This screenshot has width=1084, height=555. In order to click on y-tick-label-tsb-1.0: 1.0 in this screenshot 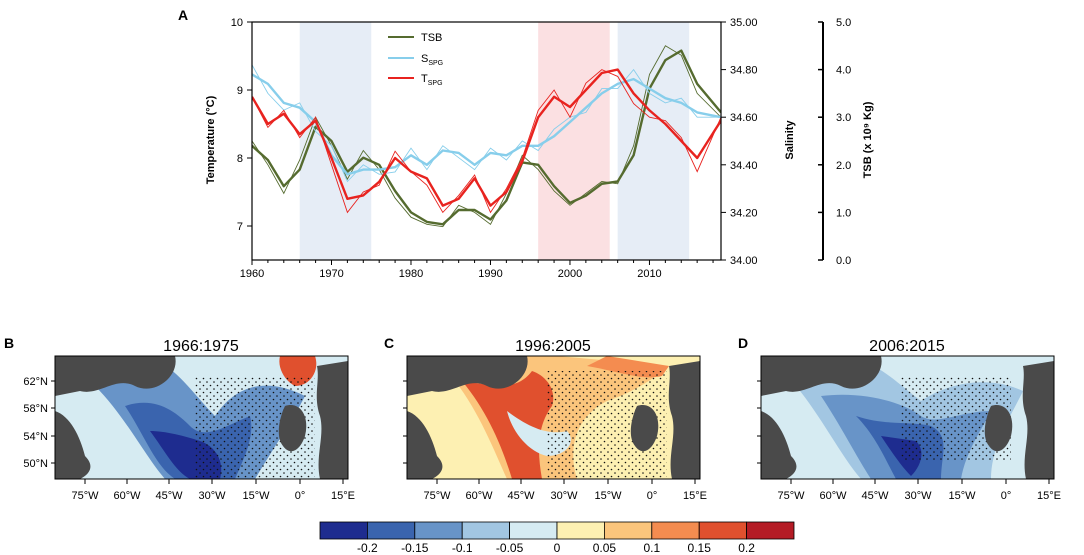, I will do `click(843, 213)`.